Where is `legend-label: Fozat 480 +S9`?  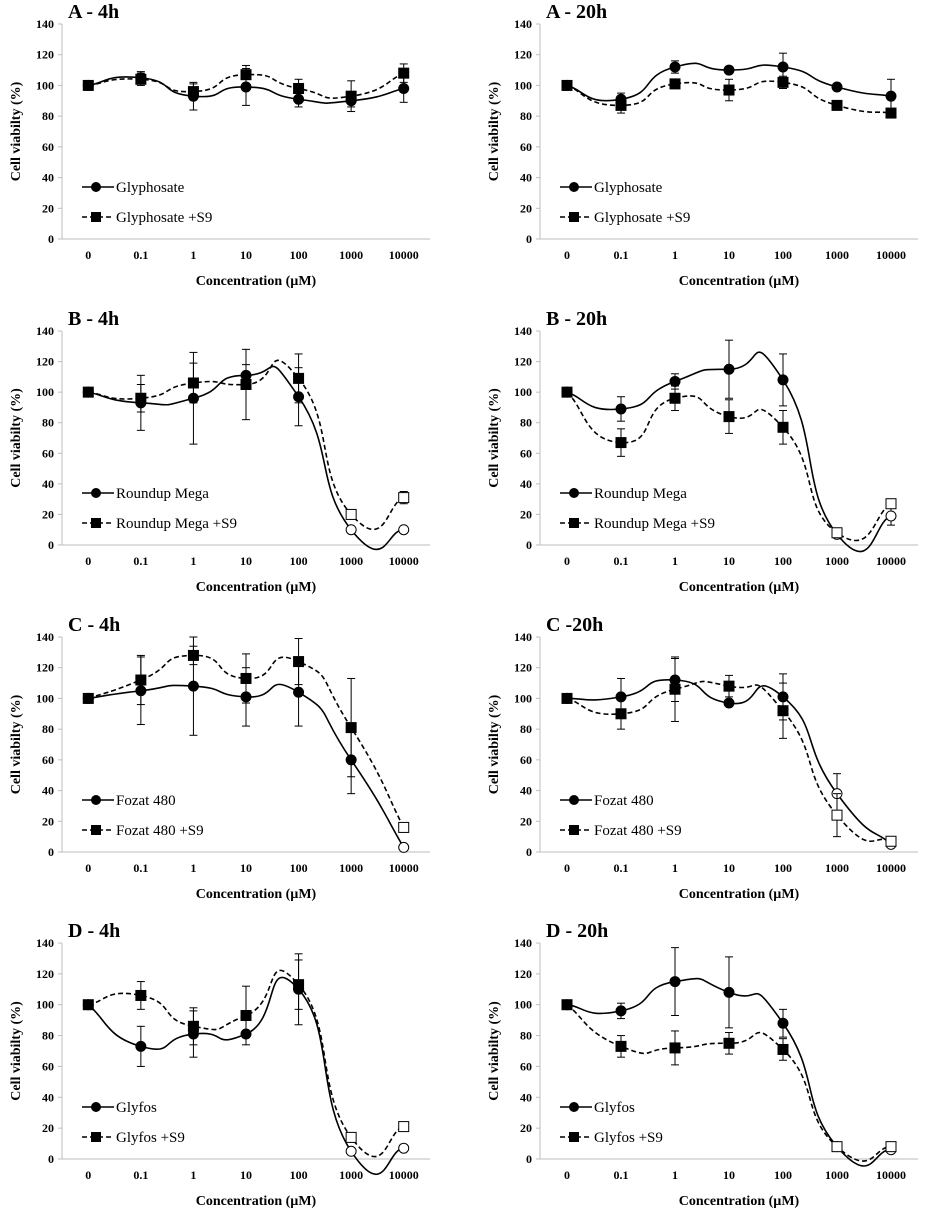 legend-label: Fozat 480 +S9 is located at coordinates (638, 831).